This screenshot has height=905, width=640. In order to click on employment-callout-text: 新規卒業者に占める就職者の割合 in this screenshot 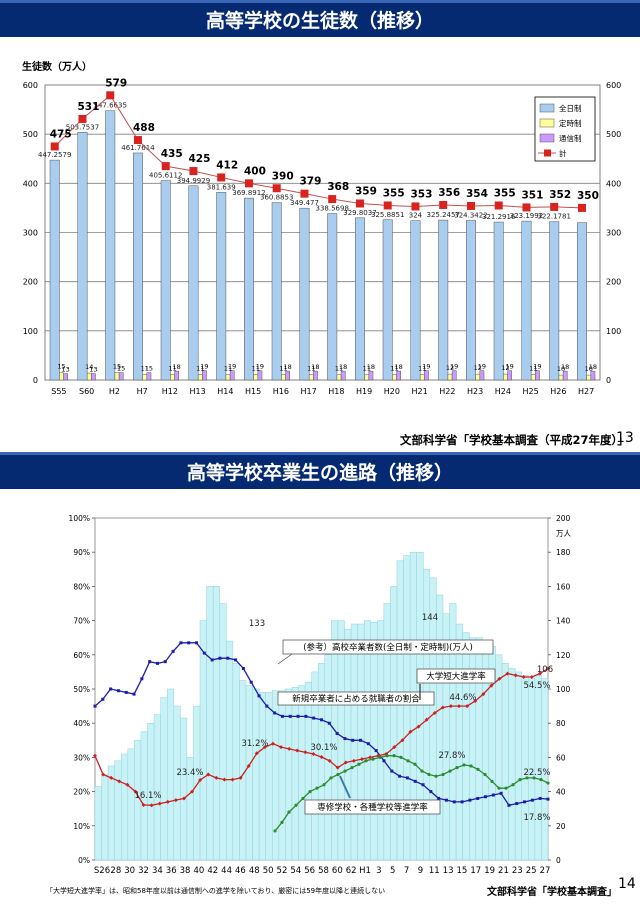, I will do `click(356, 698)`.